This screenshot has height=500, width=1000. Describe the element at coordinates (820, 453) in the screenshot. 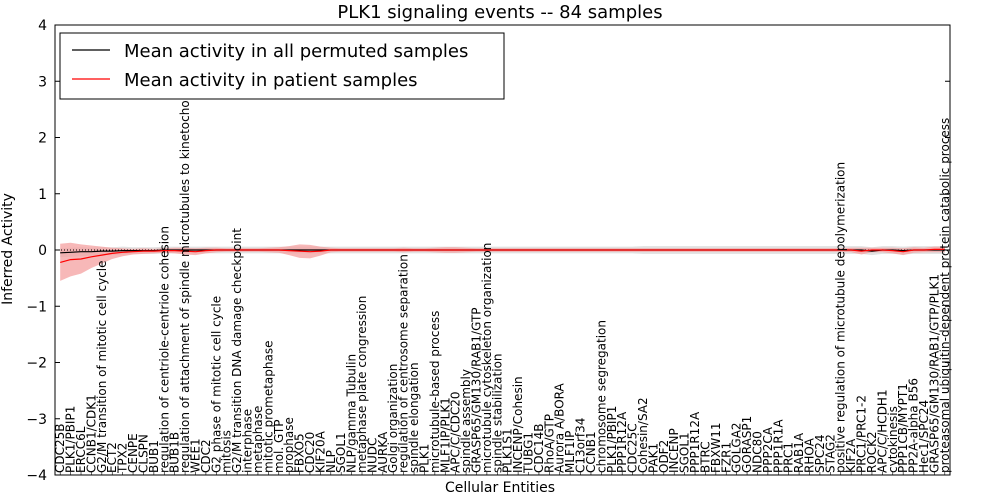

I see `category-label: SPC24` at that location.